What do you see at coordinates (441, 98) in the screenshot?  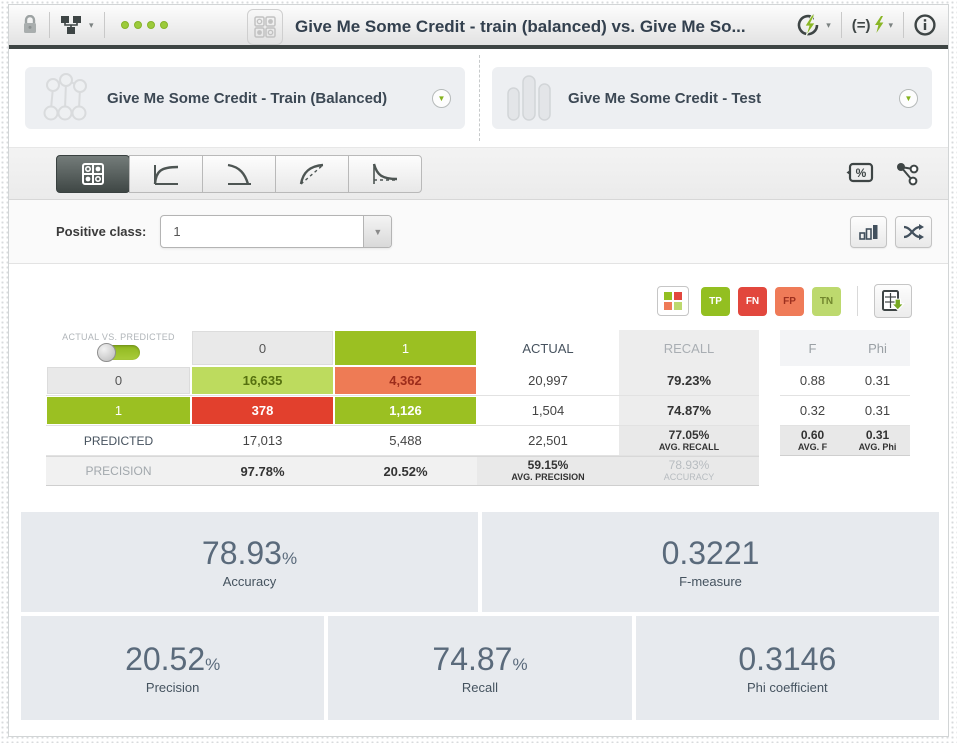 I see `model-source-caret-button: ▼` at bounding box center [441, 98].